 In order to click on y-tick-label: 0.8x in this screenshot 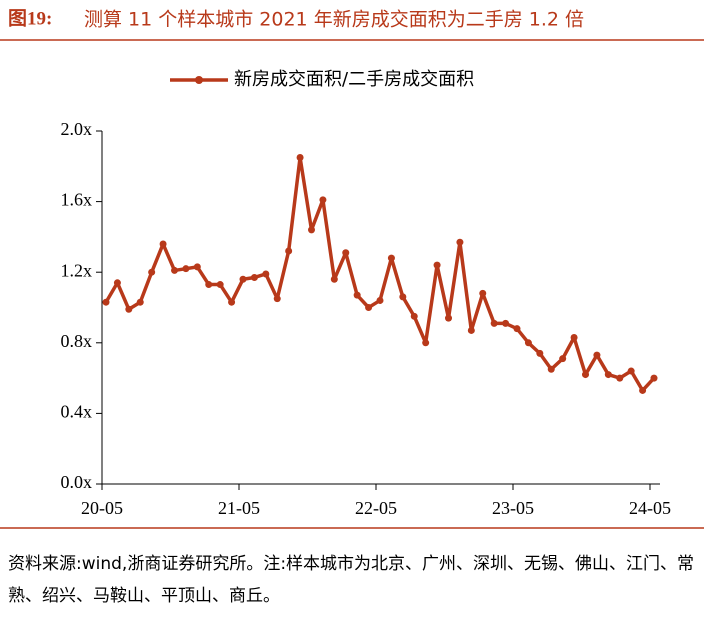, I will do `click(77, 341)`.